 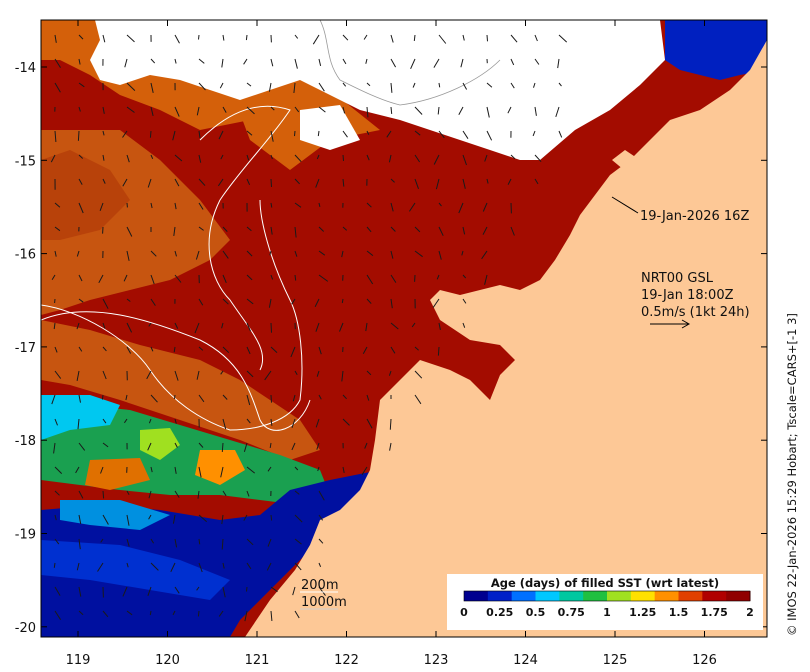 What do you see at coordinates (85, 195) in the screenshot?
I see `ocean-age-mix-west` at bounding box center [85, 195].